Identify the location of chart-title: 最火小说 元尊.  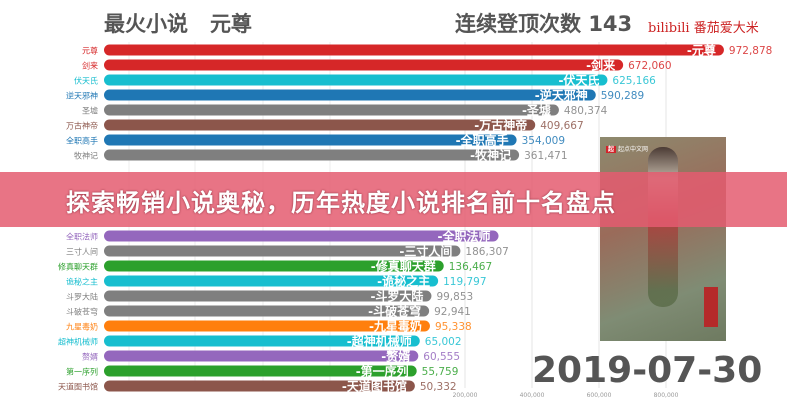
(178, 24).